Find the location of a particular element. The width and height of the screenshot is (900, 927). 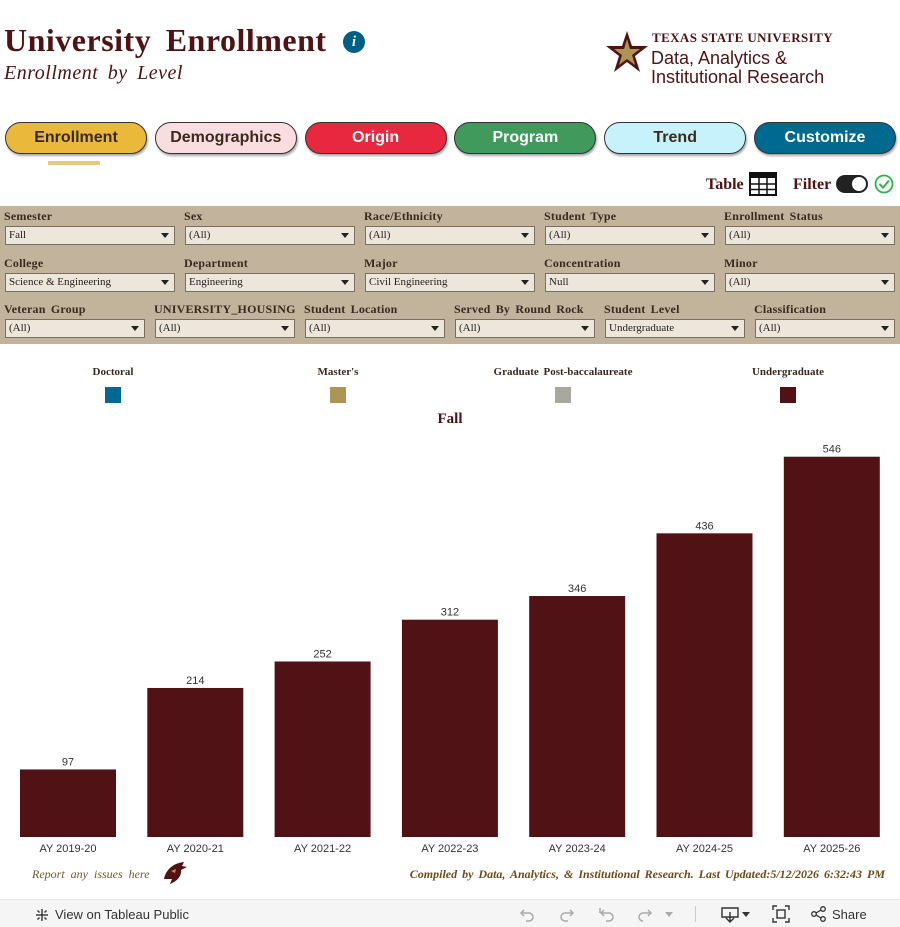

page-title: University Enrollment is located at coordinates (165, 40).